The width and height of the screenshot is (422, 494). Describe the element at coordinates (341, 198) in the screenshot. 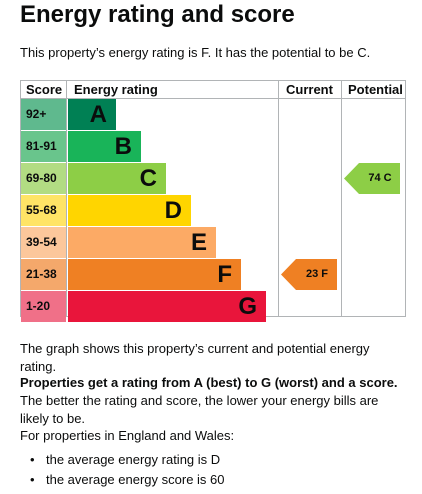

I see `potential-column-divider` at that location.